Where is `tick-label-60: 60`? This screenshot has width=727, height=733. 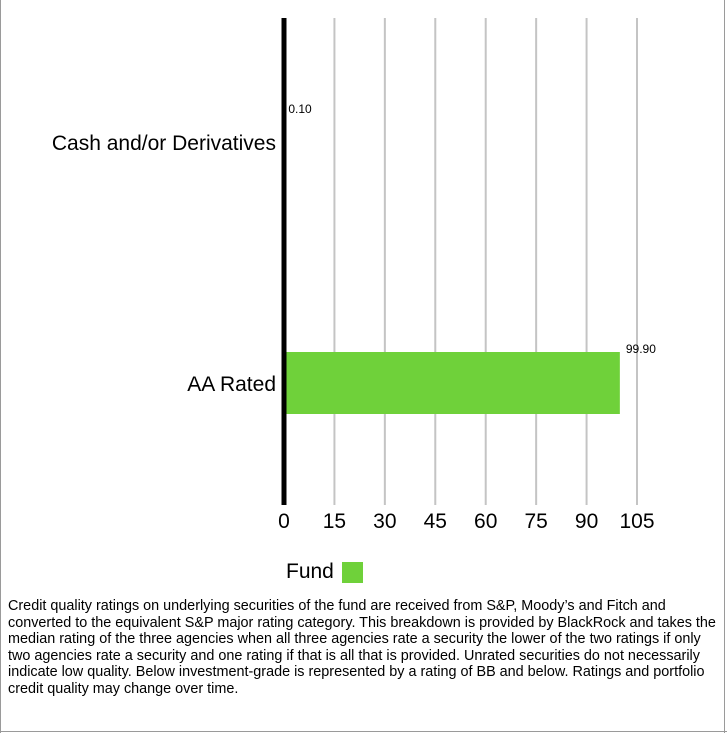 tick-label-60: 60 is located at coordinates (485, 521).